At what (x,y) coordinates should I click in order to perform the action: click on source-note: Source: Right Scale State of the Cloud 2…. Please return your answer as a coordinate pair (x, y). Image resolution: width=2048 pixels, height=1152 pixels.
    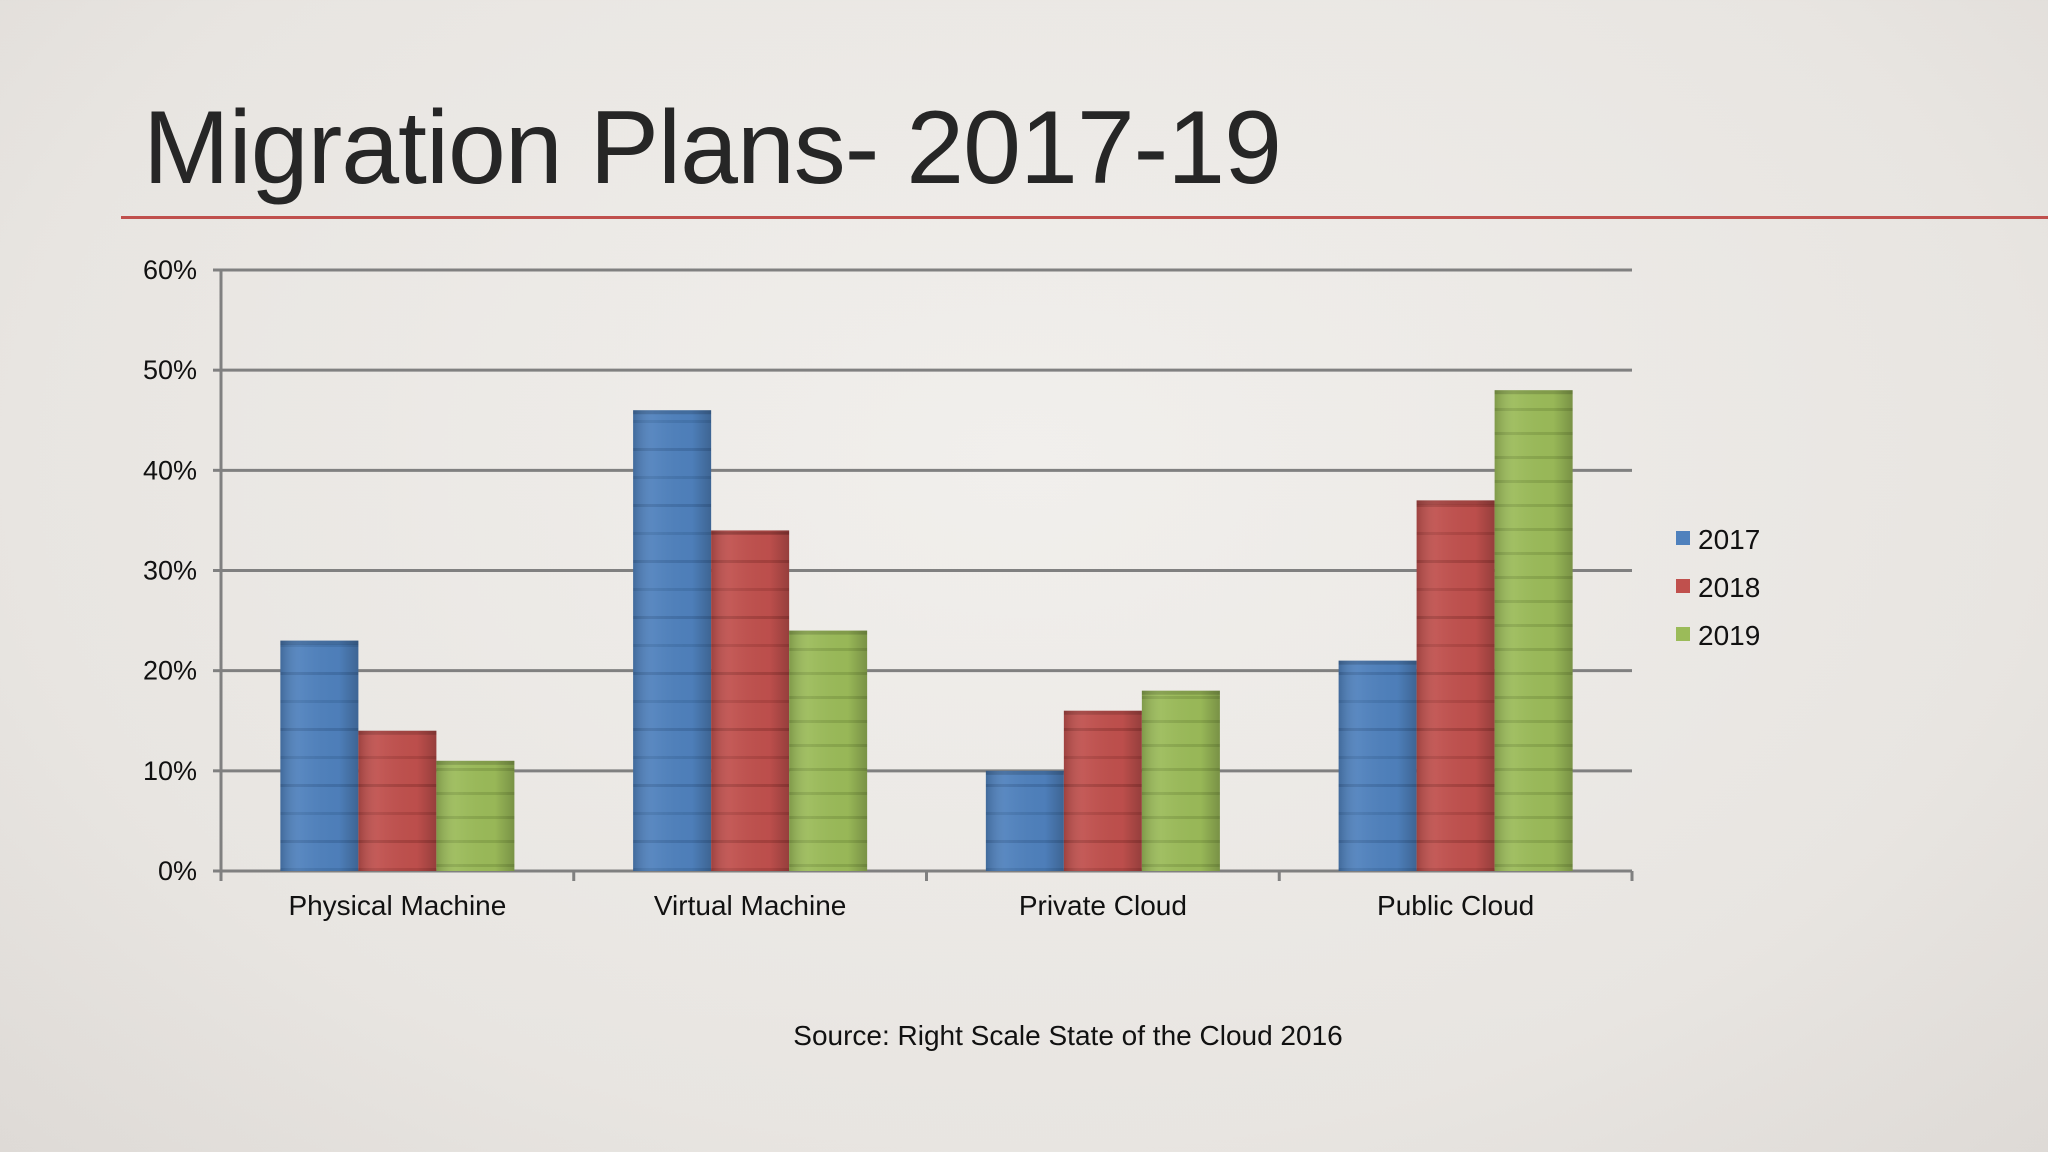
    Looking at the image, I should click on (1068, 1035).